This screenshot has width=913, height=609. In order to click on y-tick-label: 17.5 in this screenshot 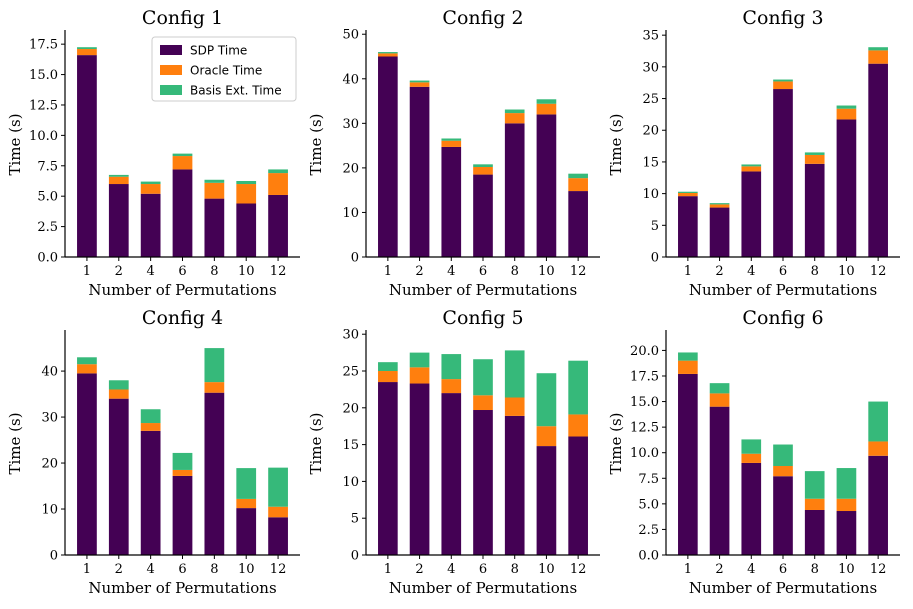, I will do `click(644, 376)`.